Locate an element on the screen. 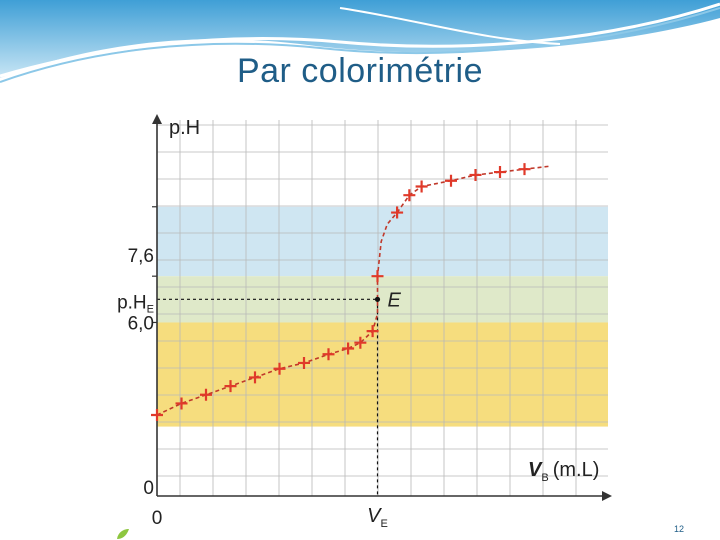 The height and width of the screenshot is (540, 720). band-green is located at coordinates (382, 299).